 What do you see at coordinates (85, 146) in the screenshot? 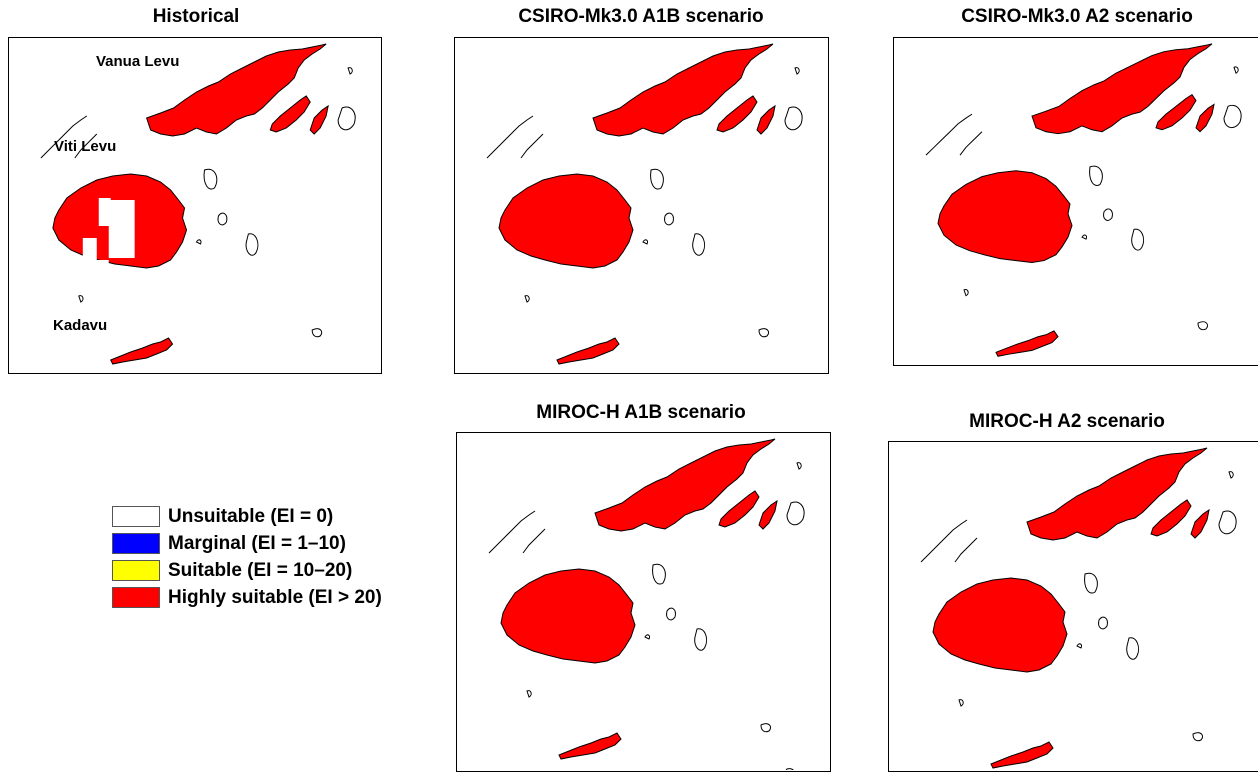
I see `label-viti-levu: Viti Levu` at bounding box center [85, 146].